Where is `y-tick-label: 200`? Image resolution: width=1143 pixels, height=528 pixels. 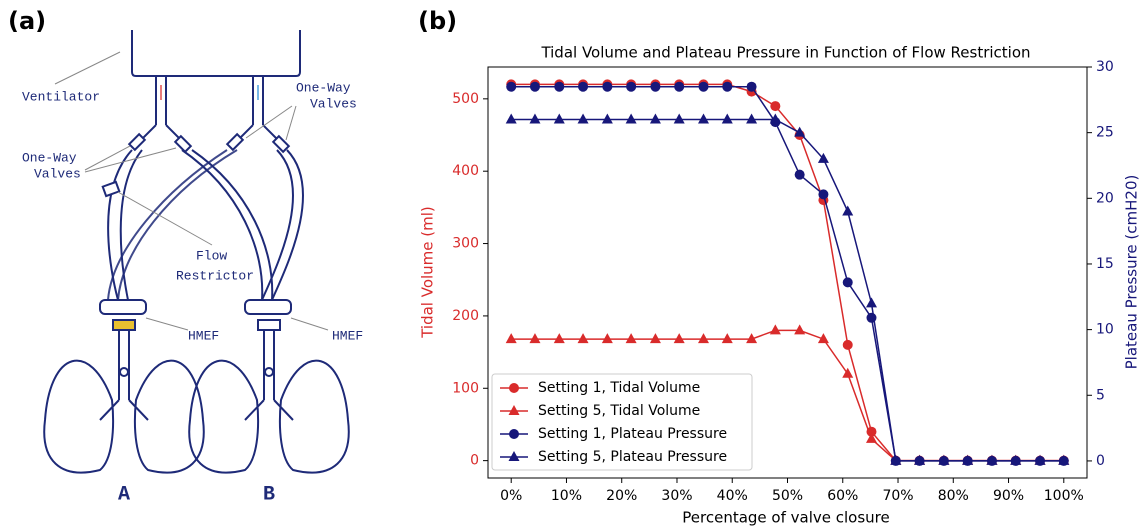 y-tick-label: 200 is located at coordinates (465, 316).